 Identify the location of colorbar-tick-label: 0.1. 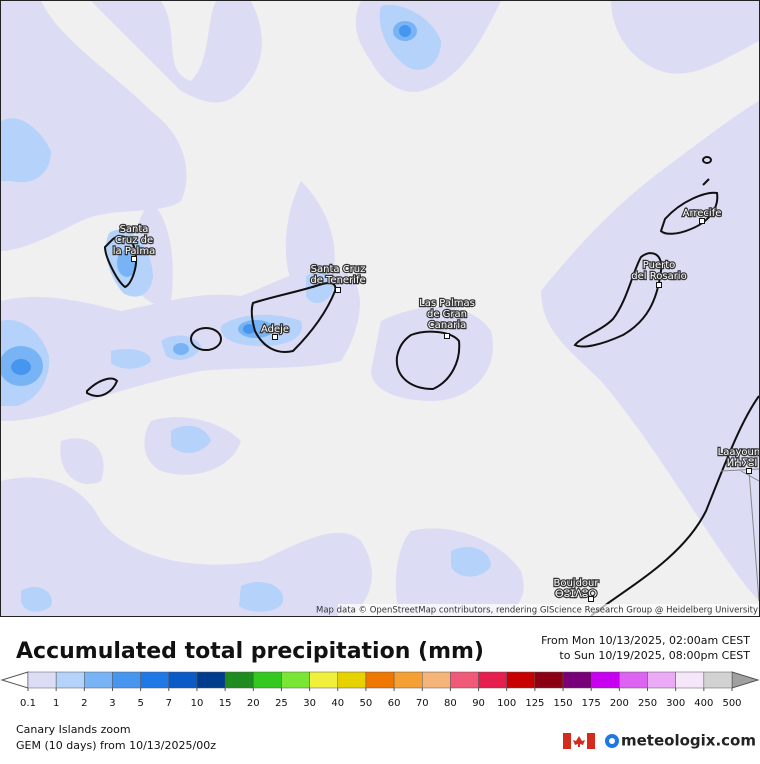
(28, 703).